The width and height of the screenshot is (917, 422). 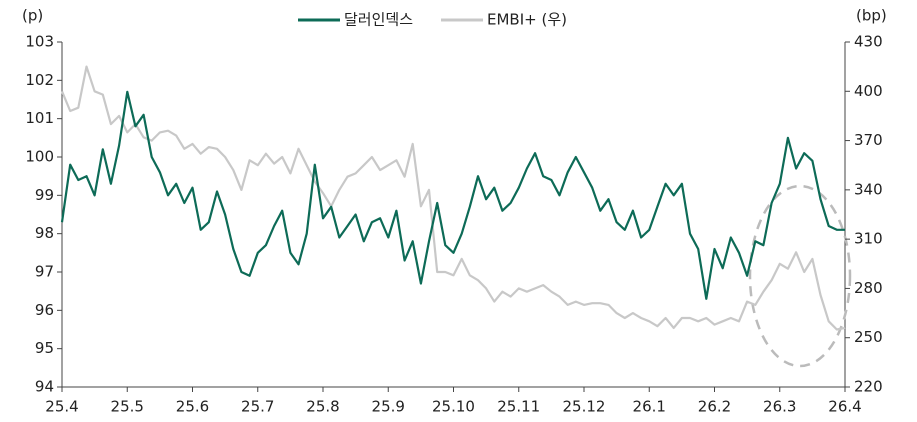 What do you see at coordinates (39, 42) in the screenshot?
I see `y-tick-label: 103` at bounding box center [39, 42].